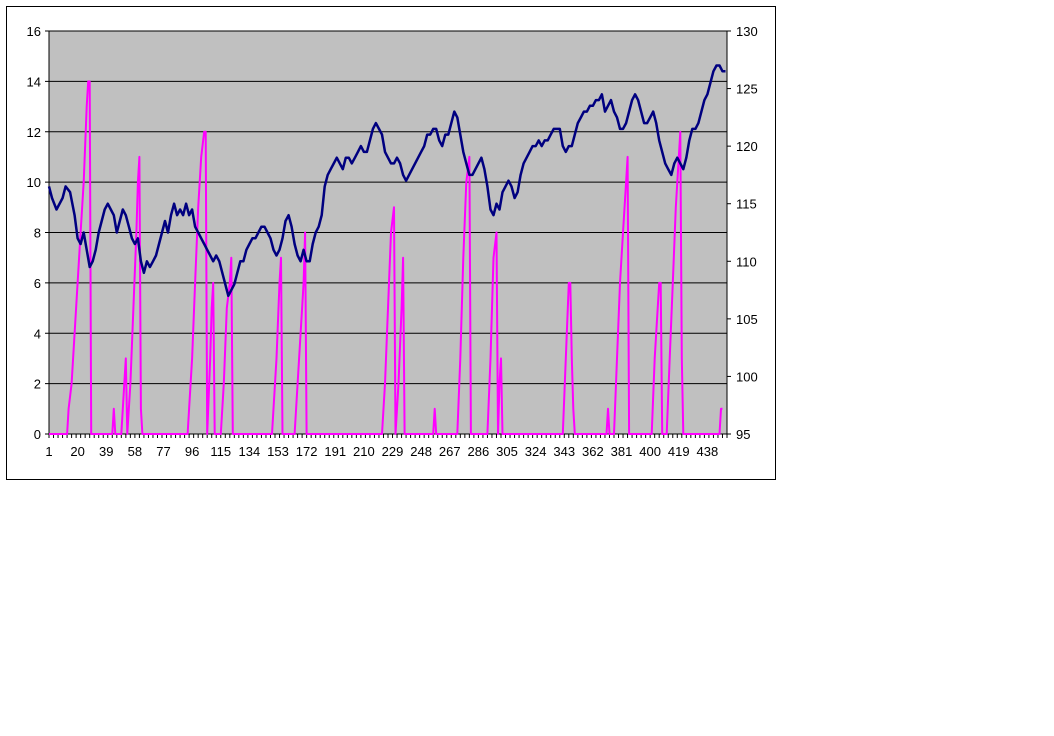 This screenshot has height=736, width=1054. Describe the element at coordinates (593, 451) in the screenshot. I see `x-tick-label: 362` at that location.